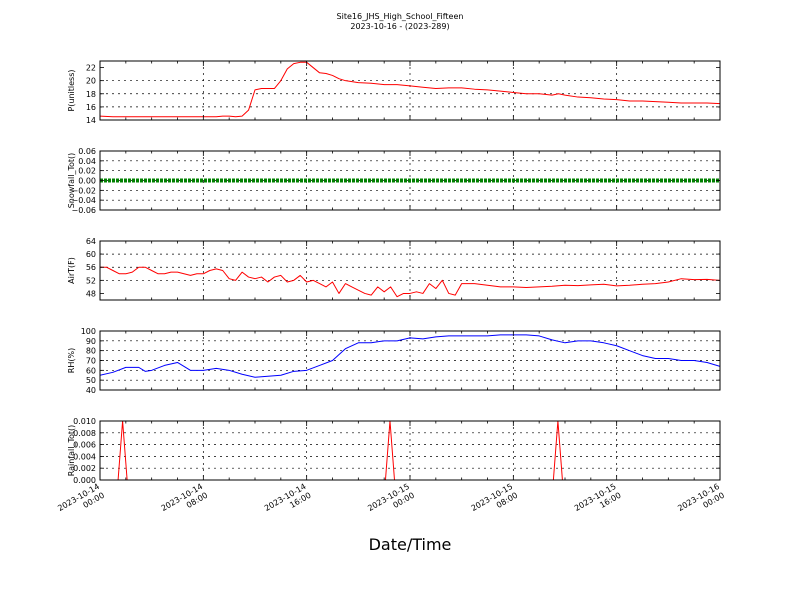  Describe the element at coordinates (71, 90) in the screenshot. I see `y-axis-label: P(unitless)` at that location.